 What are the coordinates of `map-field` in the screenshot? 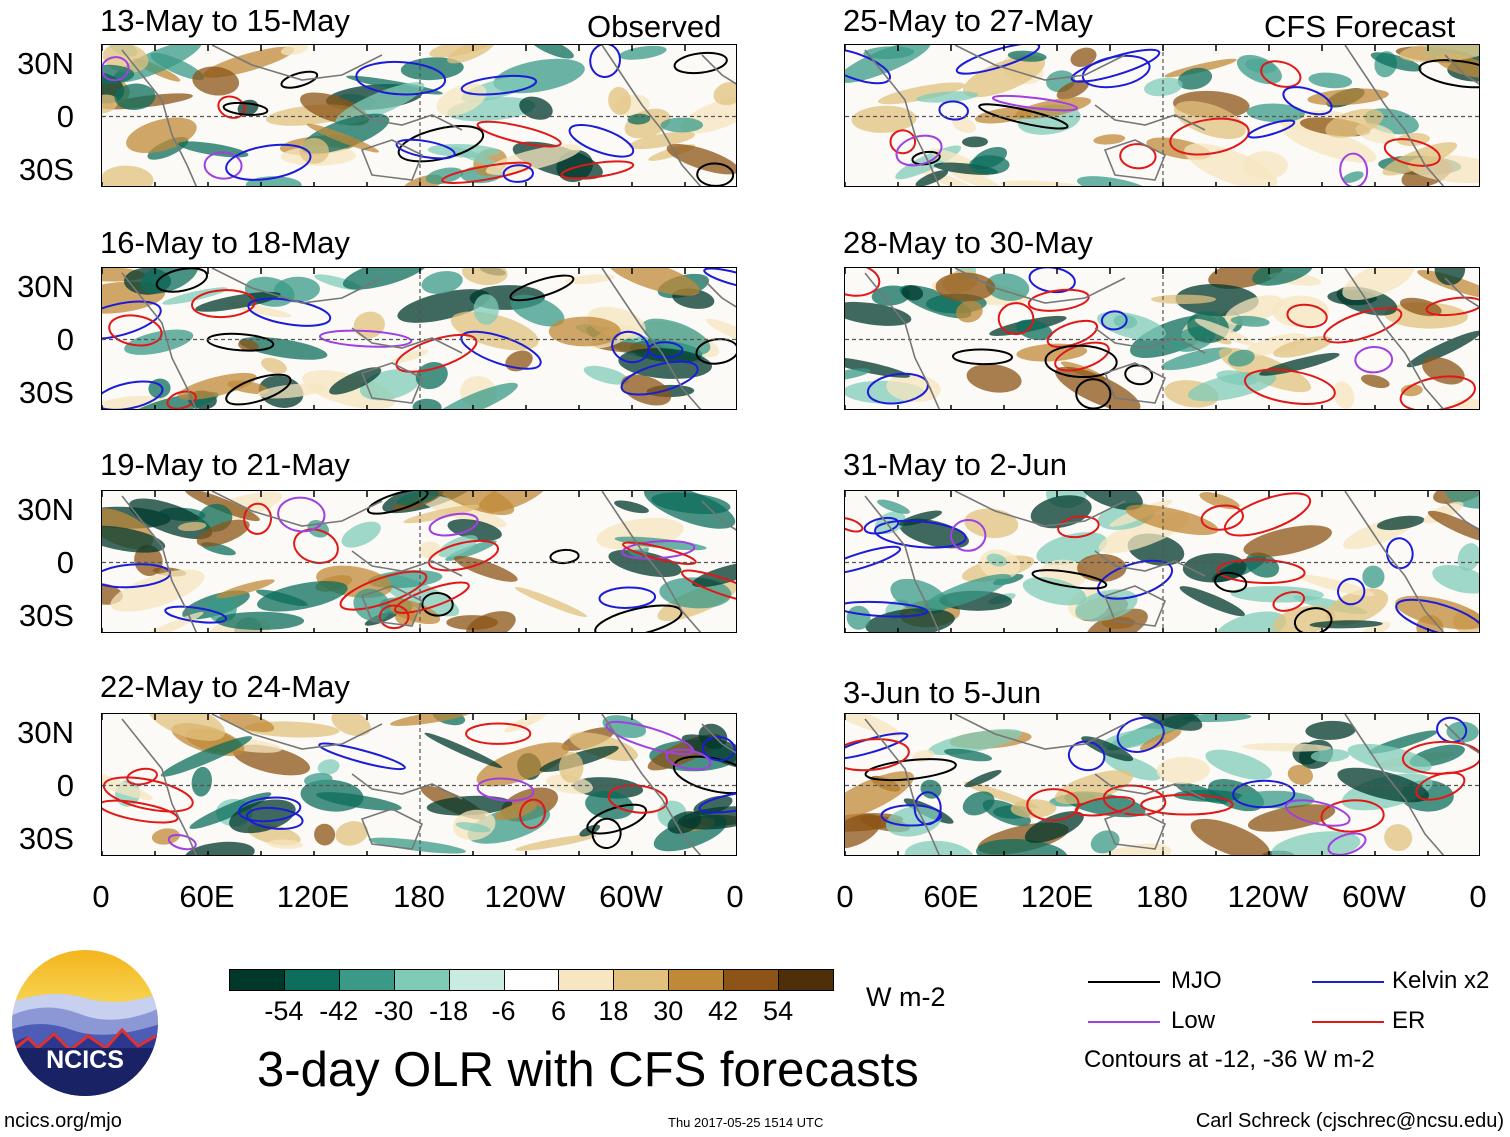 It's located at (1162, 784).